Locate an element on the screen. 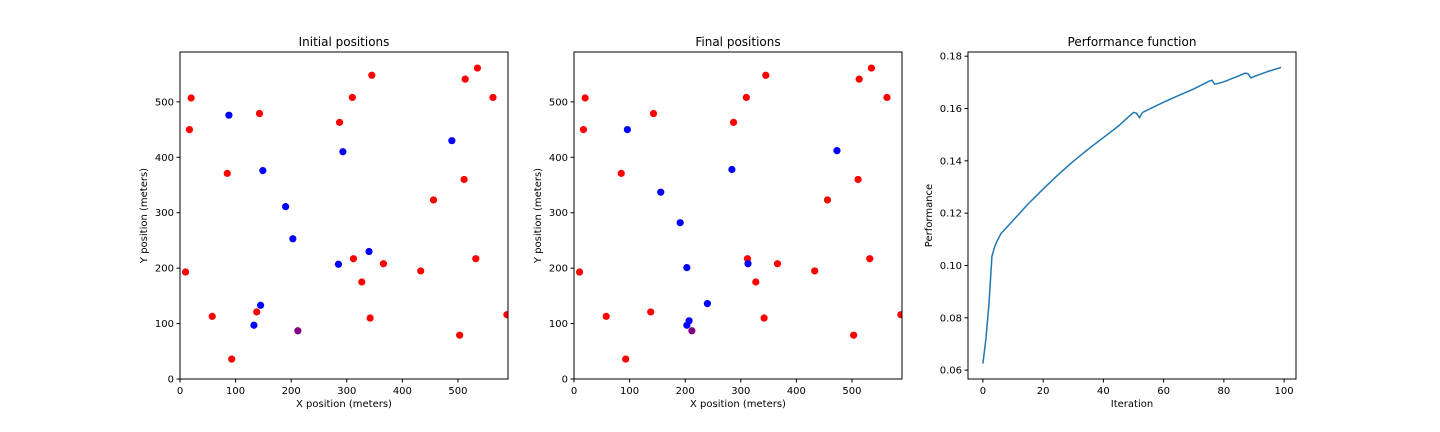 The height and width of the screenshot is (432, 1440). x-tick-label: 60 is located at coordinates (1163, 391).